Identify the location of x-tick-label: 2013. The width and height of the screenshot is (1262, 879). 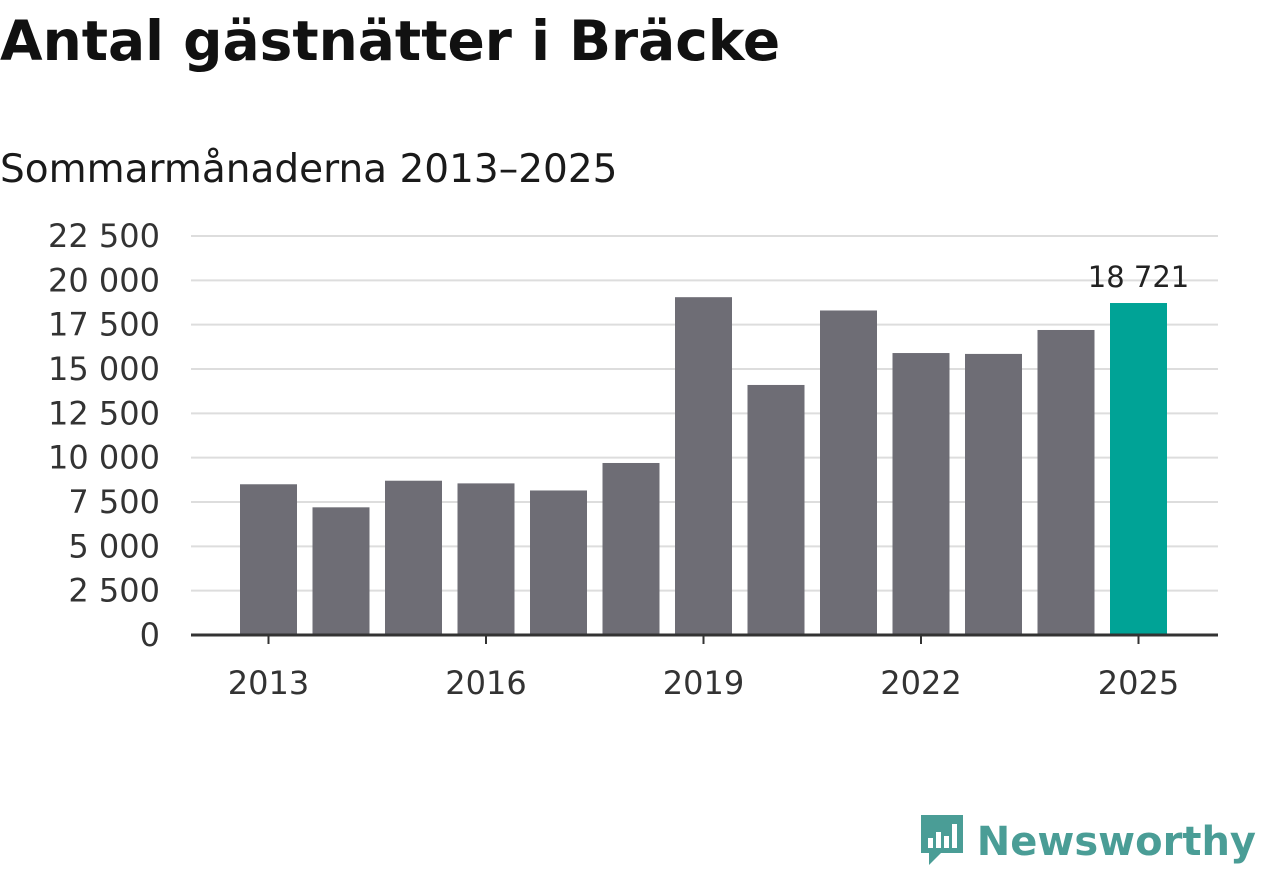
(268, 683).